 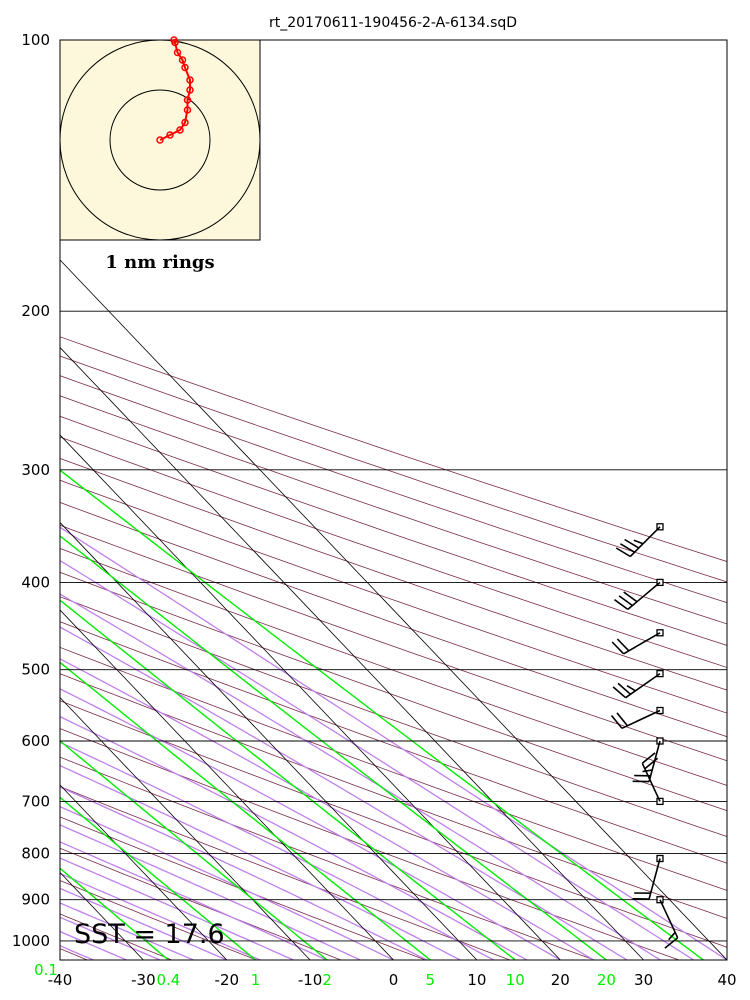 What do you see at coordinates (327, 980) in the screenshot?
I see `mixing-ratio-label: 2` at bounding box center [327, 980].